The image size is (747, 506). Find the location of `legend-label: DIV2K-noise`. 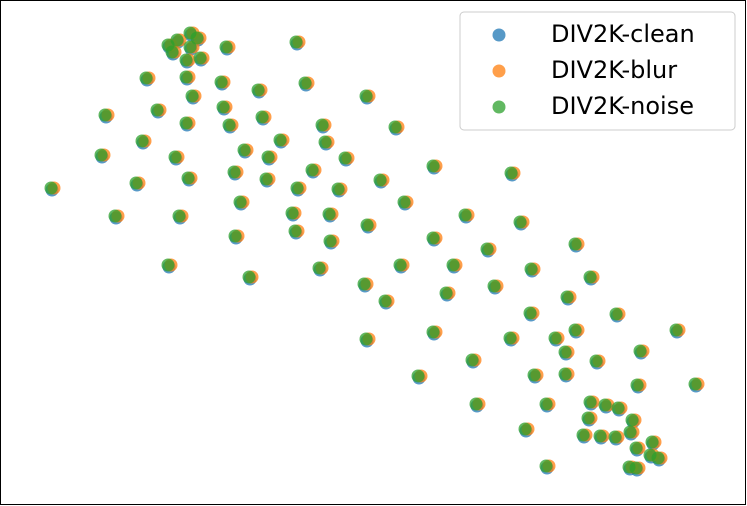

legend-label: DIV2K-noise is located at coordinates (622, 106).